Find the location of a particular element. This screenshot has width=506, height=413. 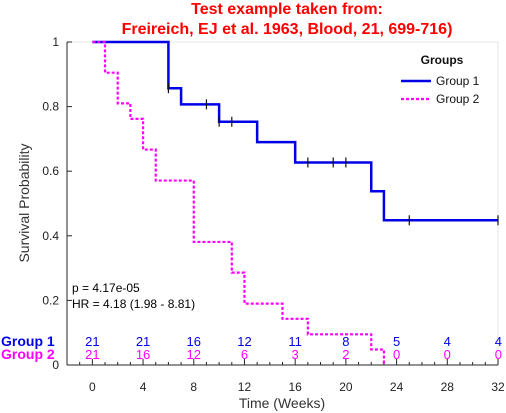

x-tick-label: 4 is located at coordinates (143, 387).